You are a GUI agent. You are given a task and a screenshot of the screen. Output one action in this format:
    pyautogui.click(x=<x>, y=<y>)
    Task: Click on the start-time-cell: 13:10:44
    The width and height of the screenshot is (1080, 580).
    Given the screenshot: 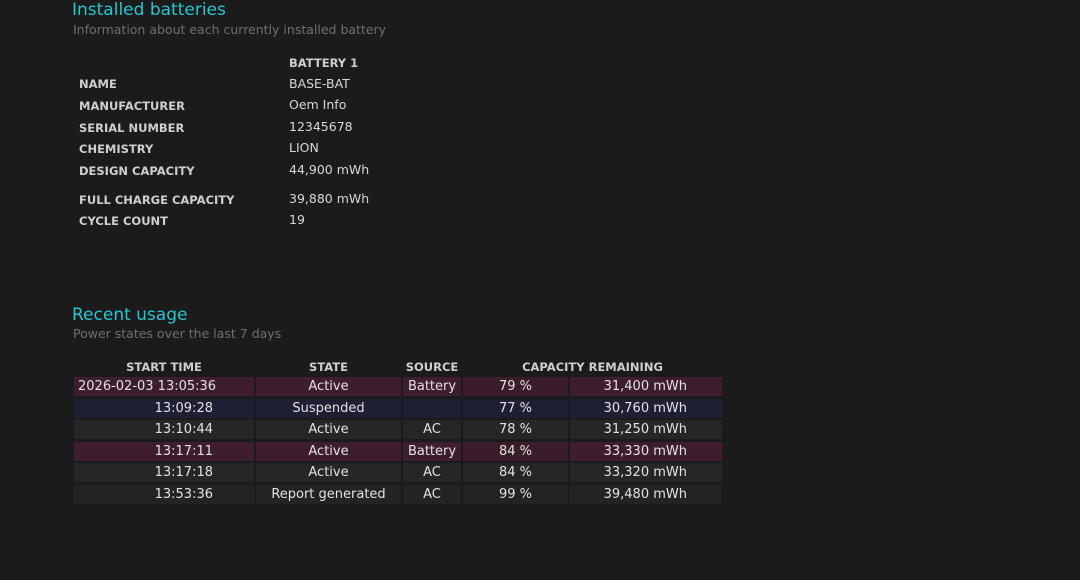 What is the action you would take?
    pyautogui.click(x=183, y=430)
    